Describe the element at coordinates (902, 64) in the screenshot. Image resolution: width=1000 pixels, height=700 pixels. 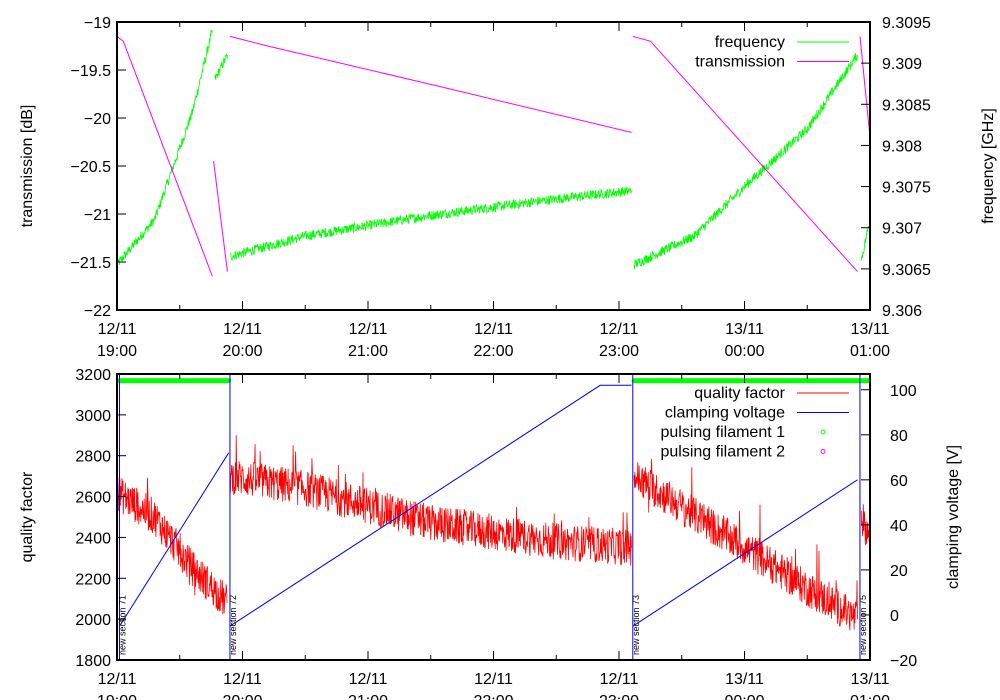
I see `y2-tick-label: 9.309` at that location.